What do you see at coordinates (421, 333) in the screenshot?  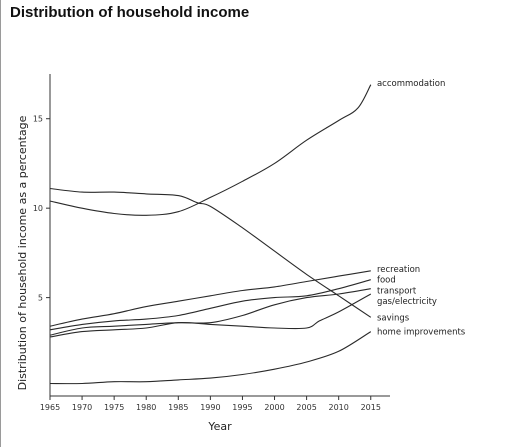 I see `series-label-home-improvements: home improvements` at bounding box center [421, 333].